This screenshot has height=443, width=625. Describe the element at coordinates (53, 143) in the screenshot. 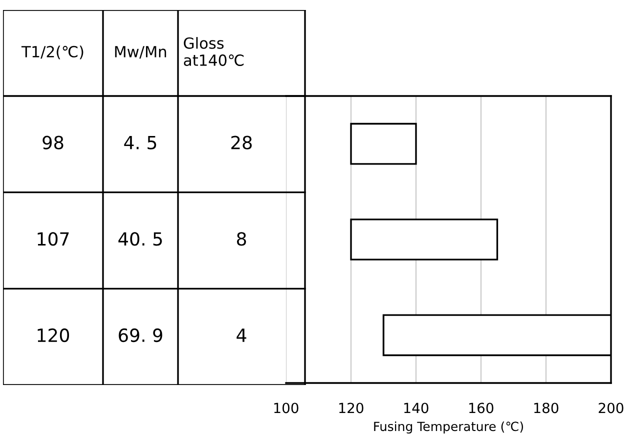

I see `text: 98` at that location.